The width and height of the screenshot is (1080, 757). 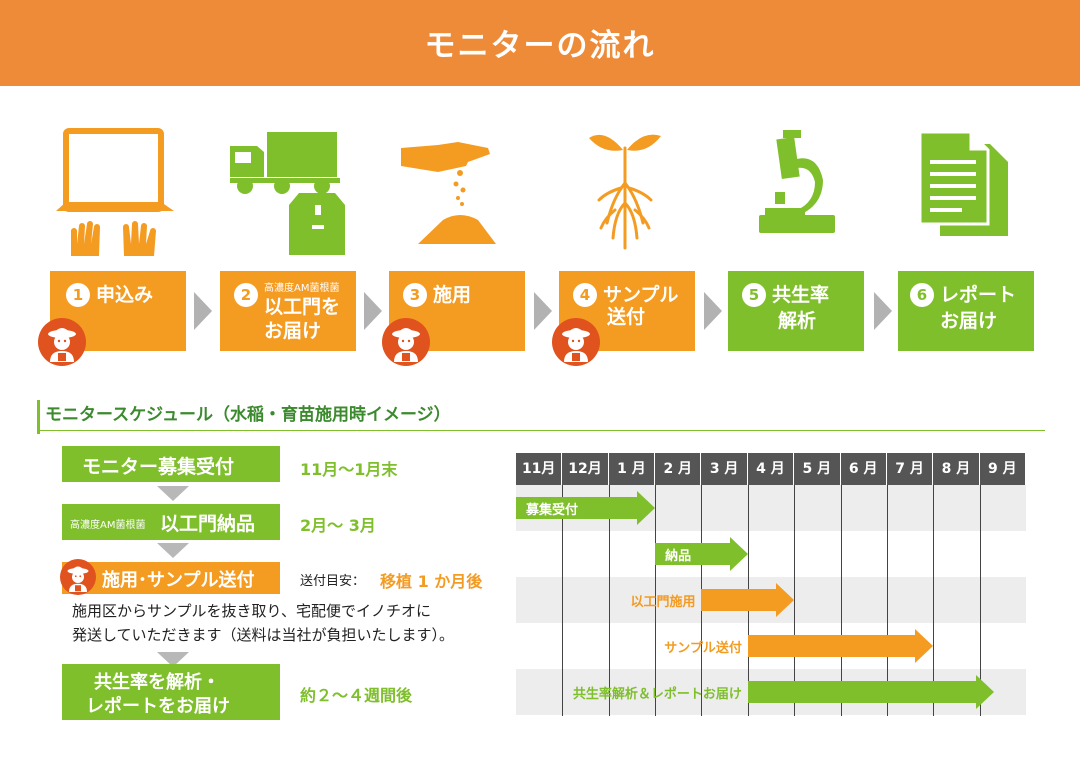 I want to click on gantt-bar-label: 募集受付, so click(x=552, y=510).